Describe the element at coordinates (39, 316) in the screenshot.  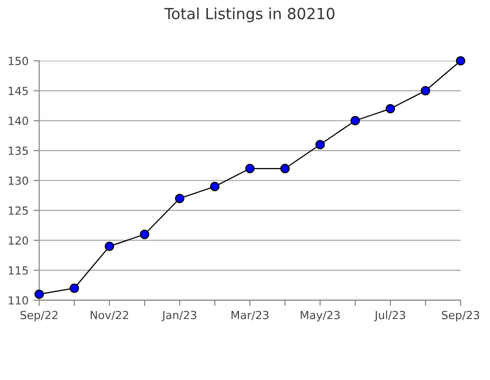
I see `x-tick-label: Sep/22` at that location.